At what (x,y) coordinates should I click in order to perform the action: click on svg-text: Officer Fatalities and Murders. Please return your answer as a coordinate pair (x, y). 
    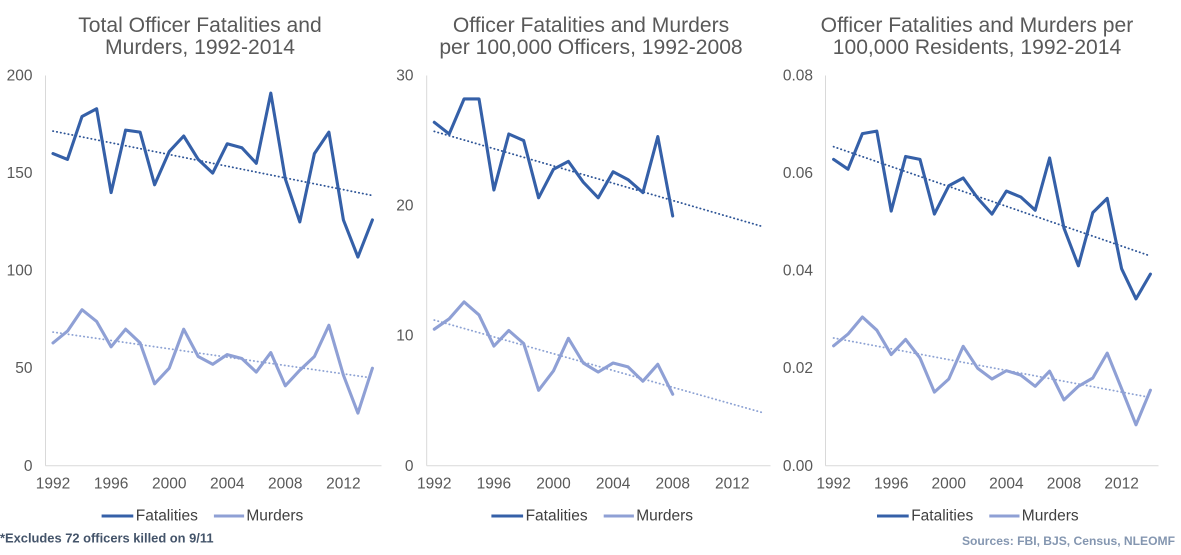
    Looking at the image, I should click on (591, 25).